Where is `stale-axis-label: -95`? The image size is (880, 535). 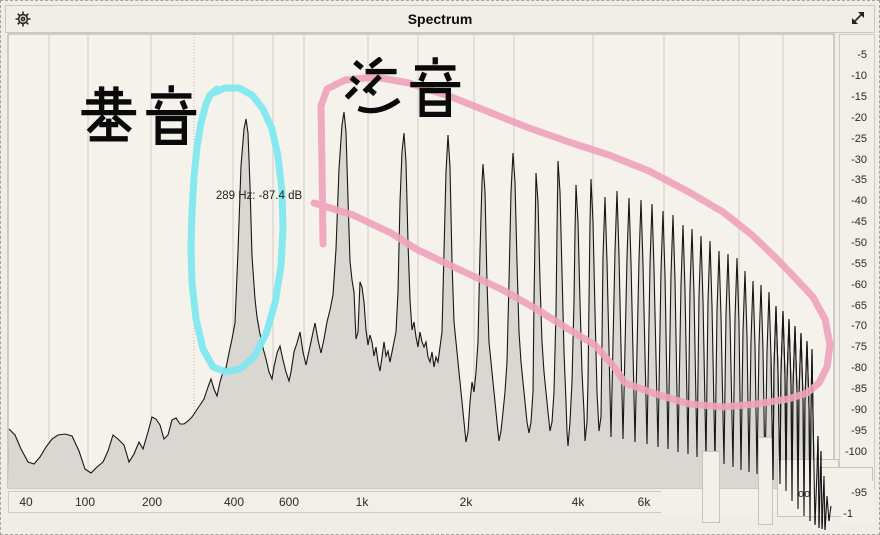
stale-axis-label: -95 is located at coordinates (859, 493).